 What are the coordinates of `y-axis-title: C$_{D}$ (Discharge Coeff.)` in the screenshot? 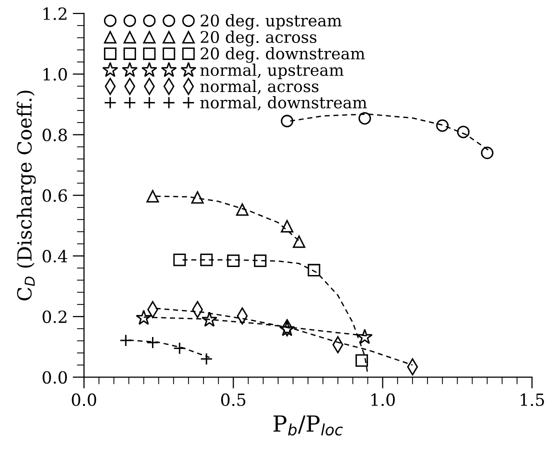 It's located at (26, 195).